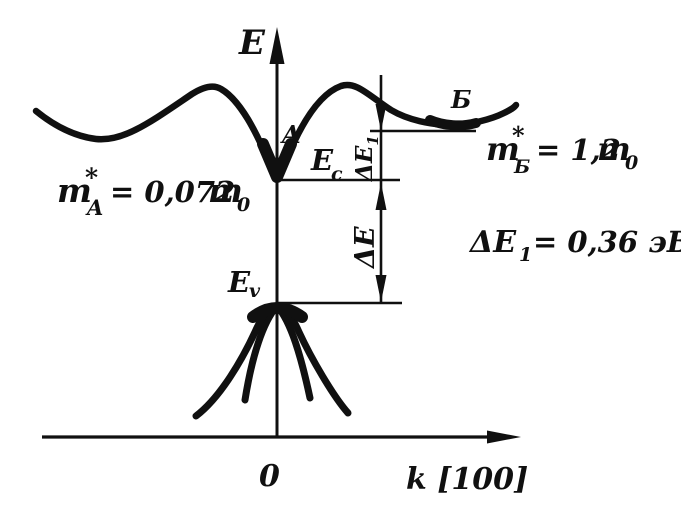 The image size is (681, 512). What do you see at coordinates (290, 134) in the screenshot?
I see `central-valley-label: A` at bounding box center [290, 134].